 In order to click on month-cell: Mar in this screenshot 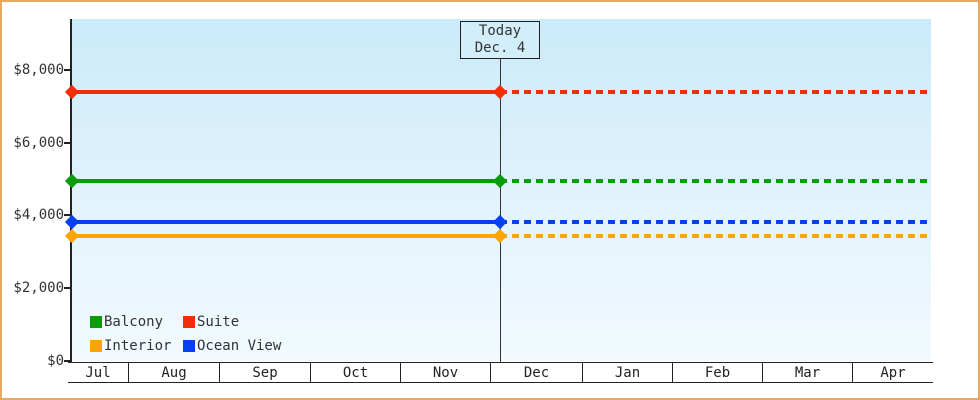, I will do `click(807, 372)`.